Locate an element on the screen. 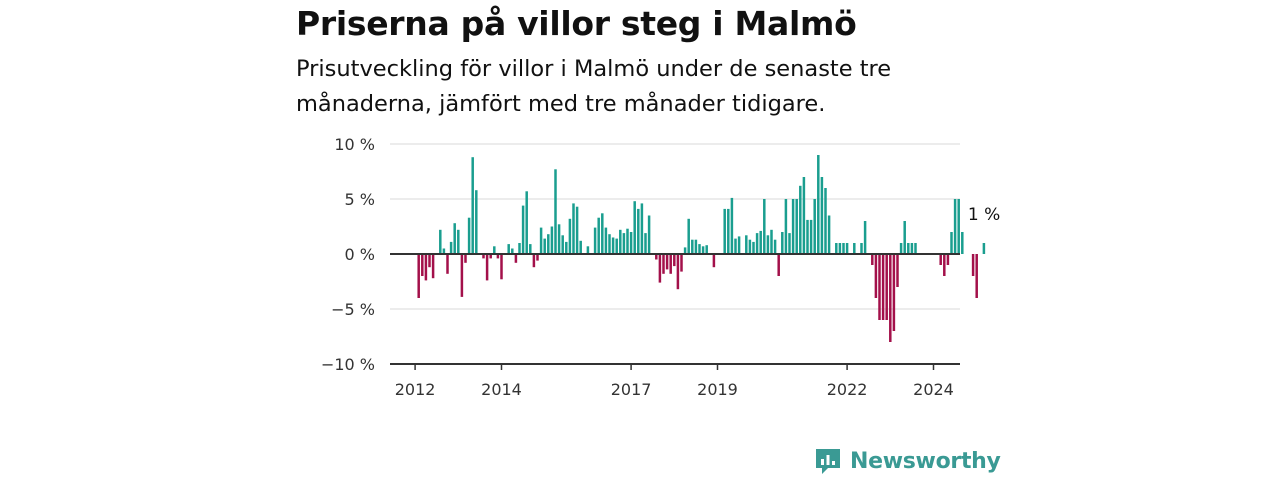  y-tick-label: −10 % is located at coordinates (348, 364).